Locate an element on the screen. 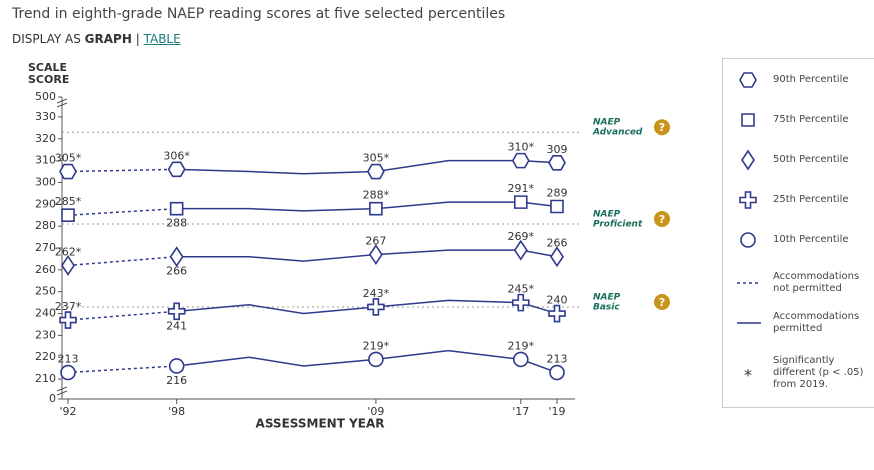 This screenshot has height=470, width=874. value-label: 241 is located at coordinates (176, 325).